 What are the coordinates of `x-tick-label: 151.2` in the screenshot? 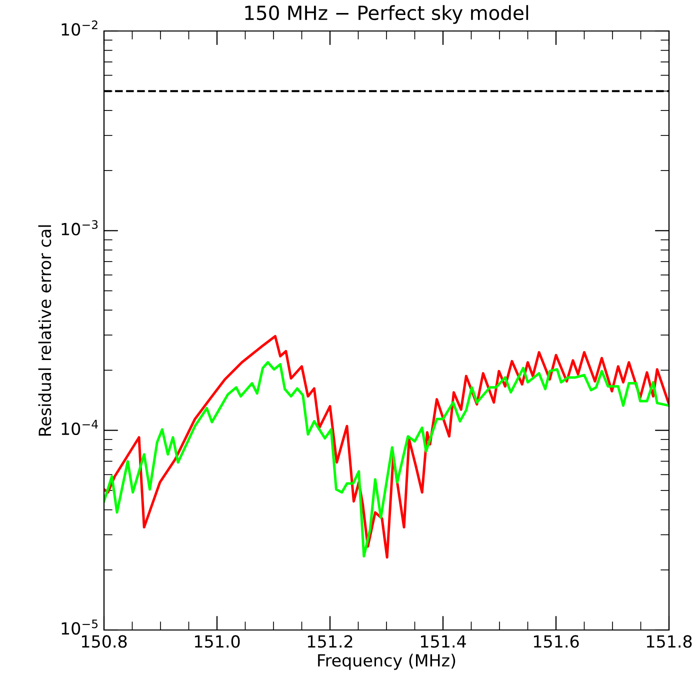 It's located at (330, 641).